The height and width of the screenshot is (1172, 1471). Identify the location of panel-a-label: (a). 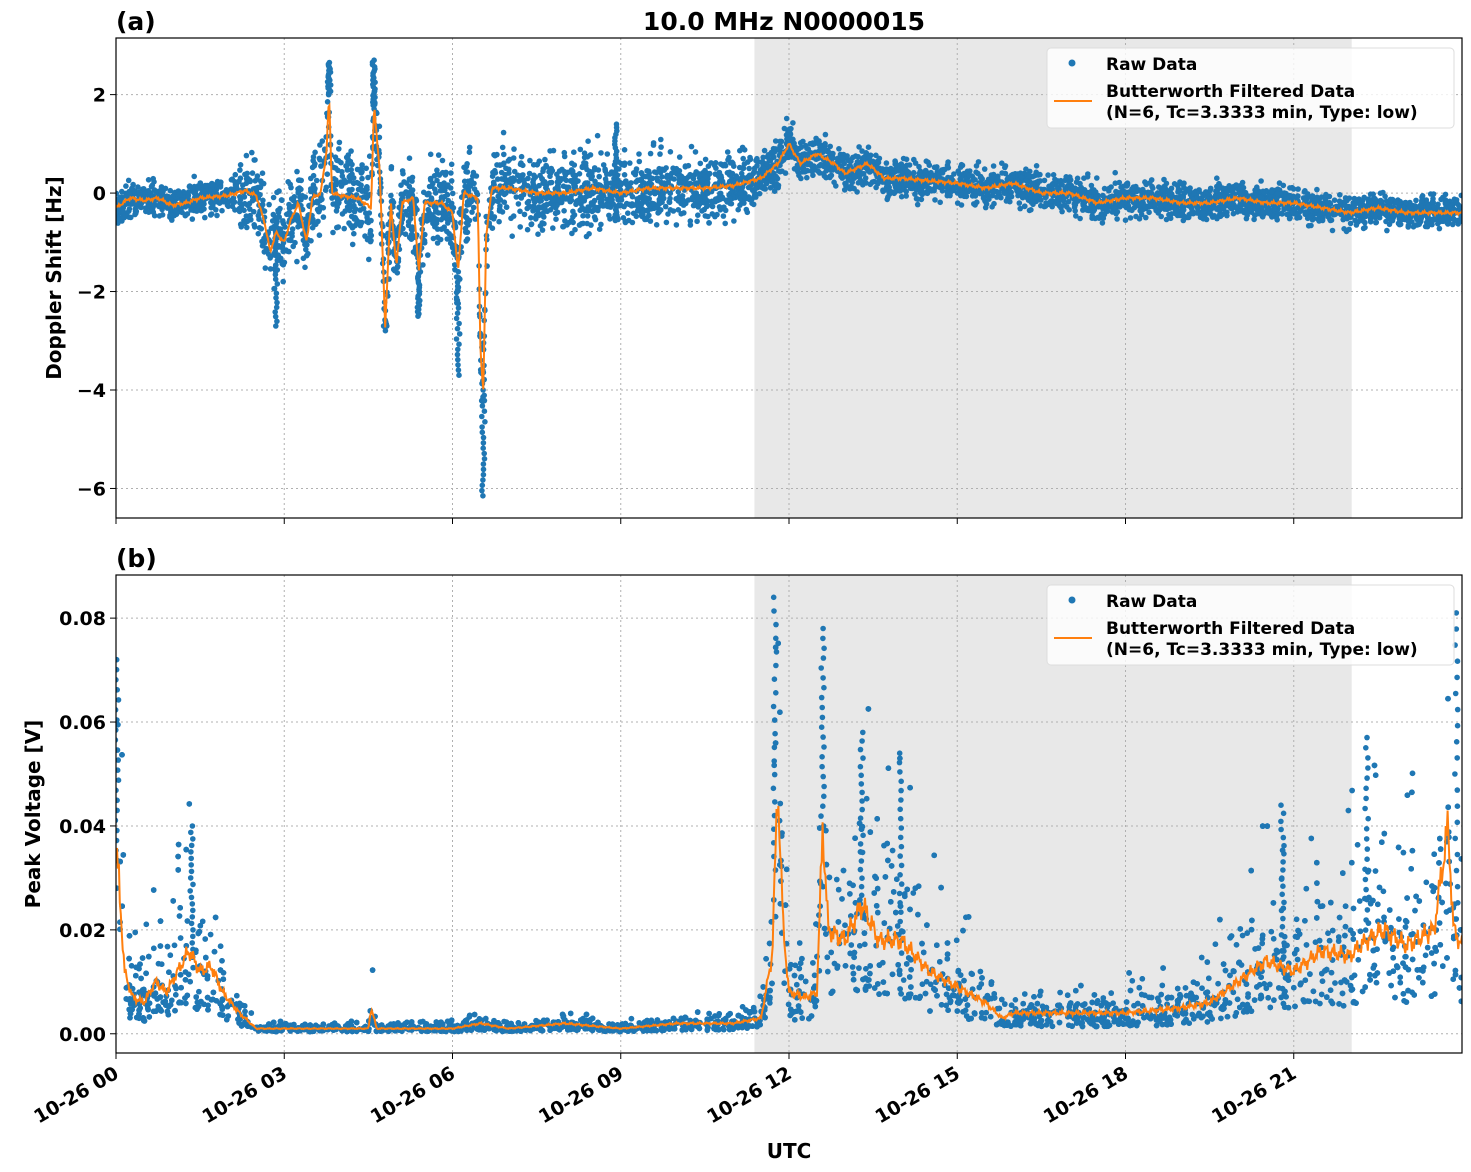
(136, 21).